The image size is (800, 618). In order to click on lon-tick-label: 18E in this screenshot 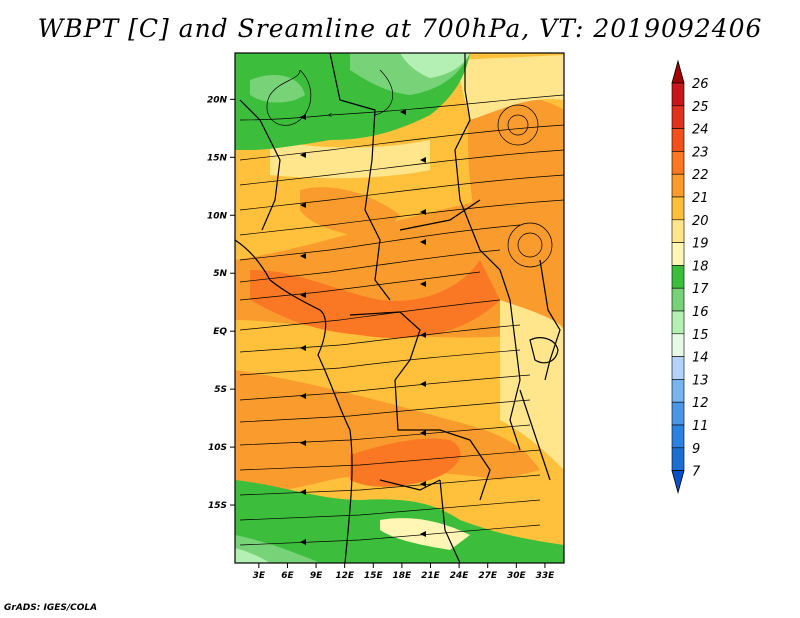, I will do `click(403, 576)`.